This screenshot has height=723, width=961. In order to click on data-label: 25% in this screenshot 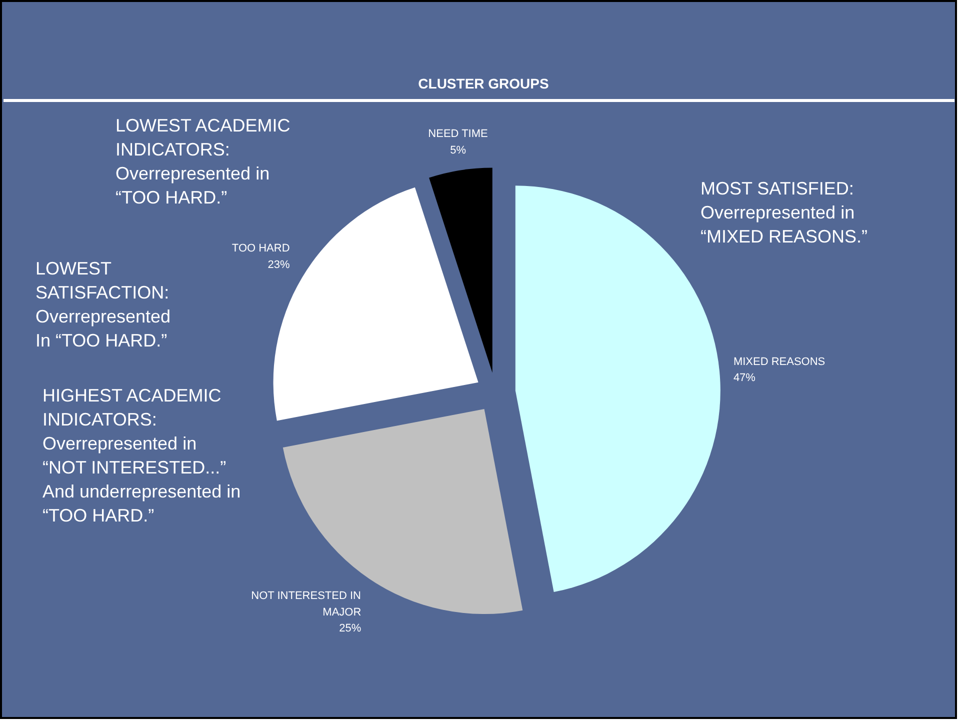, I will do `click(350, 628)`.